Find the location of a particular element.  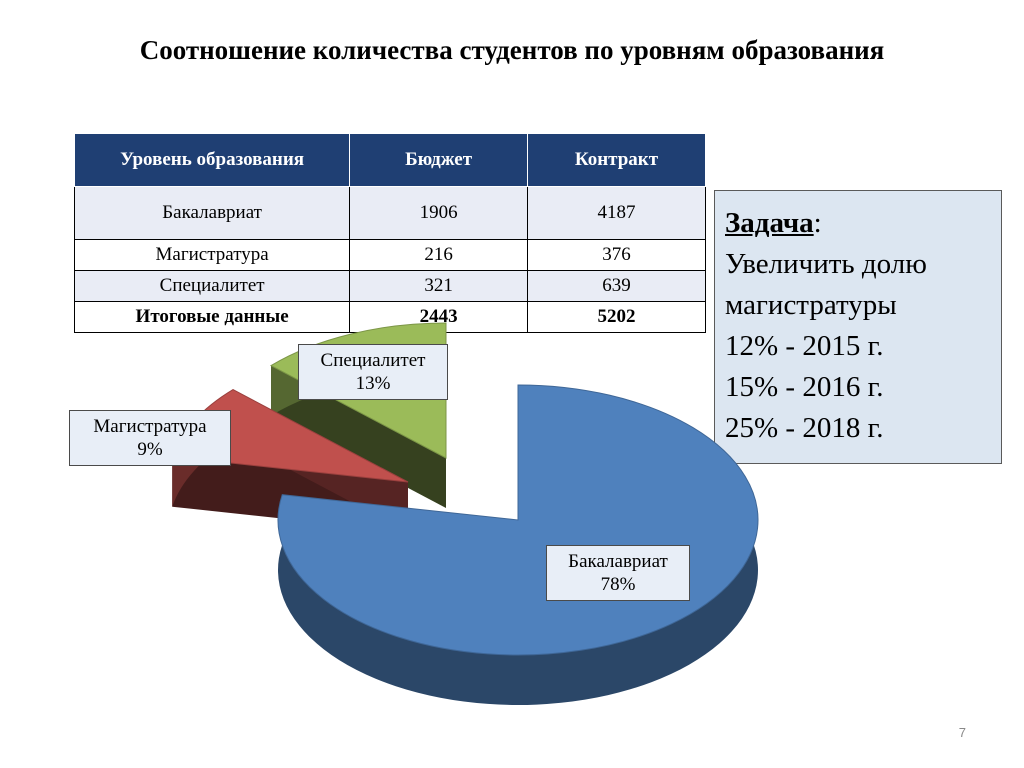

pie-slice-wall is located at coordinates (358, 436).